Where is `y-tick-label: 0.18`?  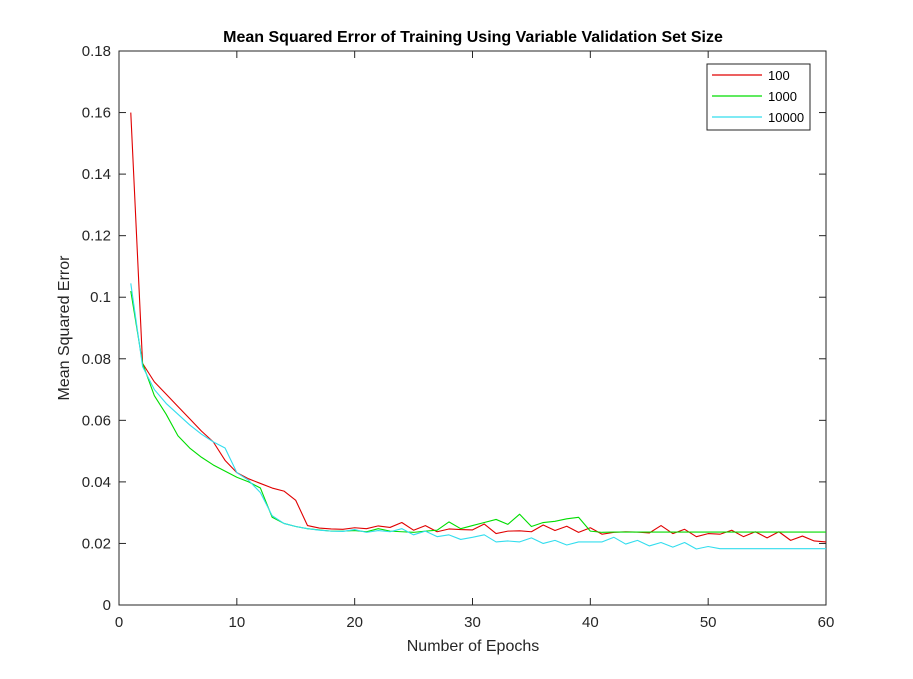 y-tick-label: 0.18 is located at coordinates (96, 51).